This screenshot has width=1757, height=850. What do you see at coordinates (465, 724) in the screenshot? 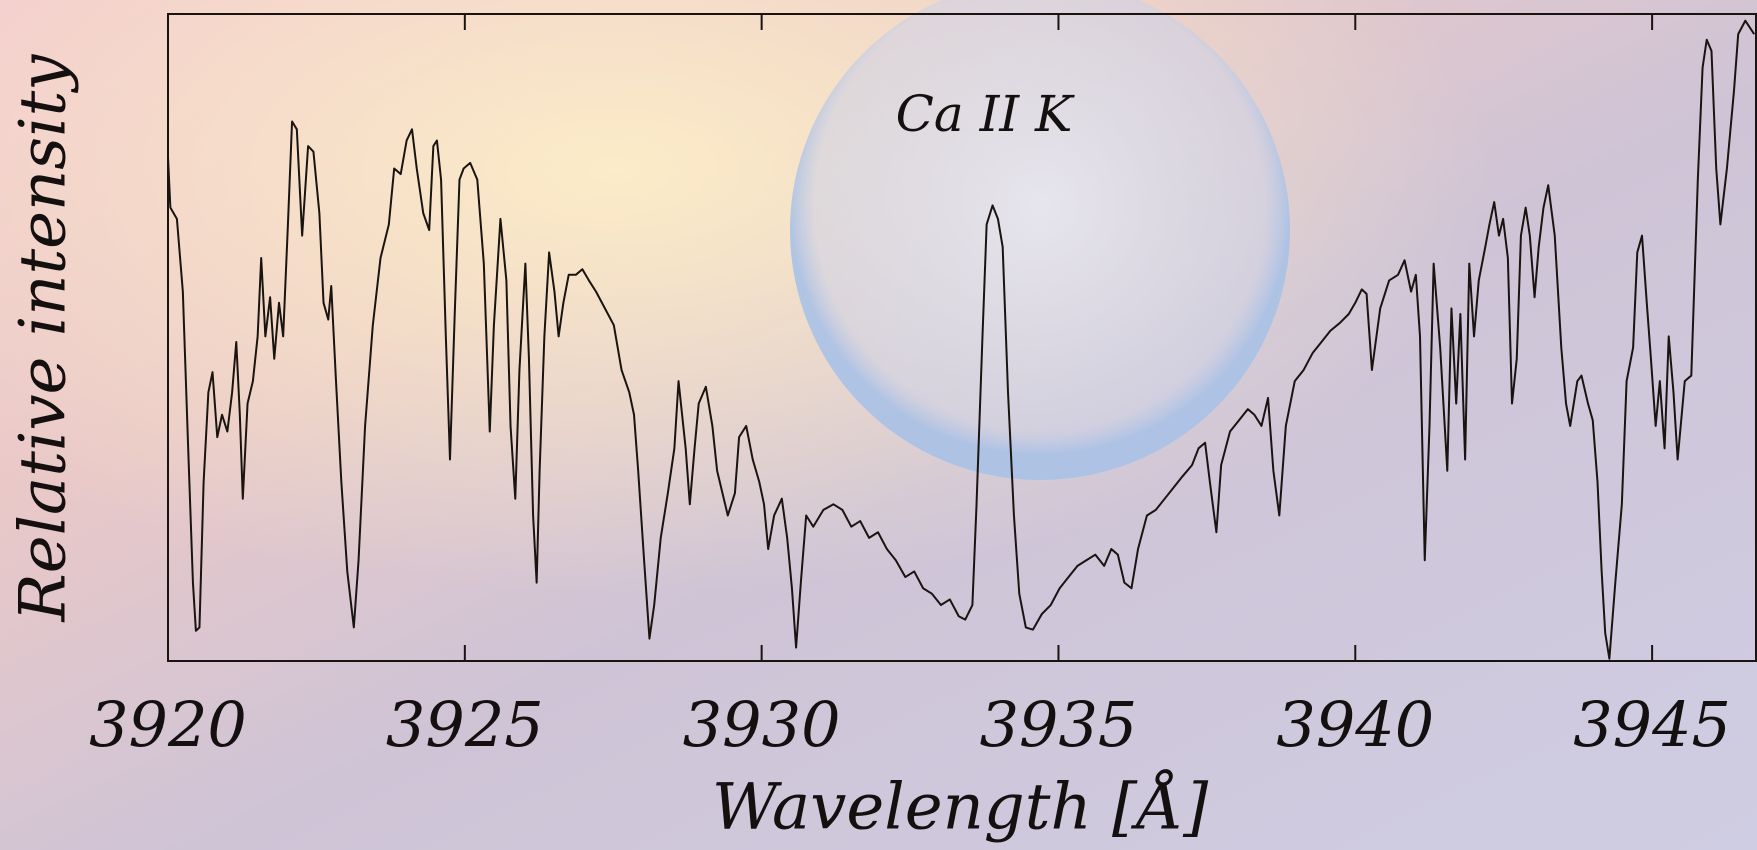
I see `x-tick-label: 3925` at bounding box center [465, 724].